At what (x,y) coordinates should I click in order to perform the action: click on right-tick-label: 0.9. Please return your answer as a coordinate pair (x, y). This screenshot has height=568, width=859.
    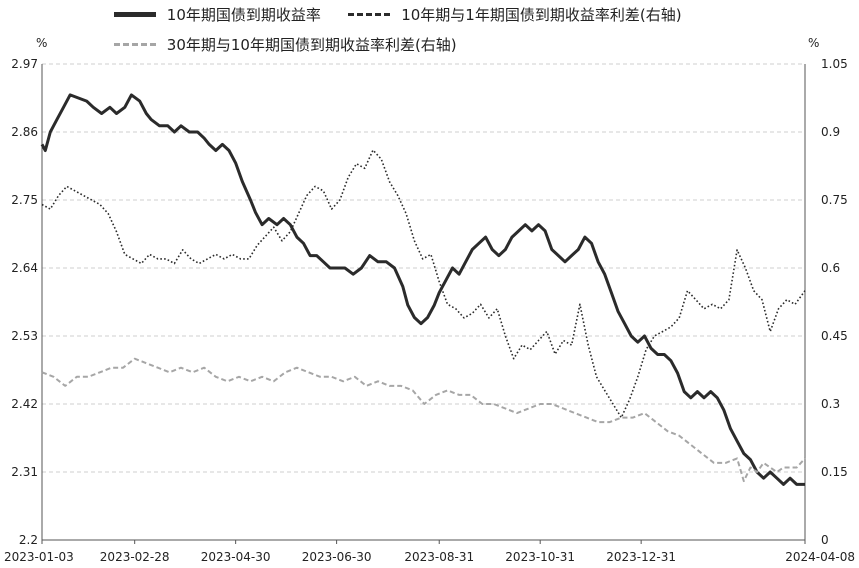
    Looking at the image, I should click on (830, 132).